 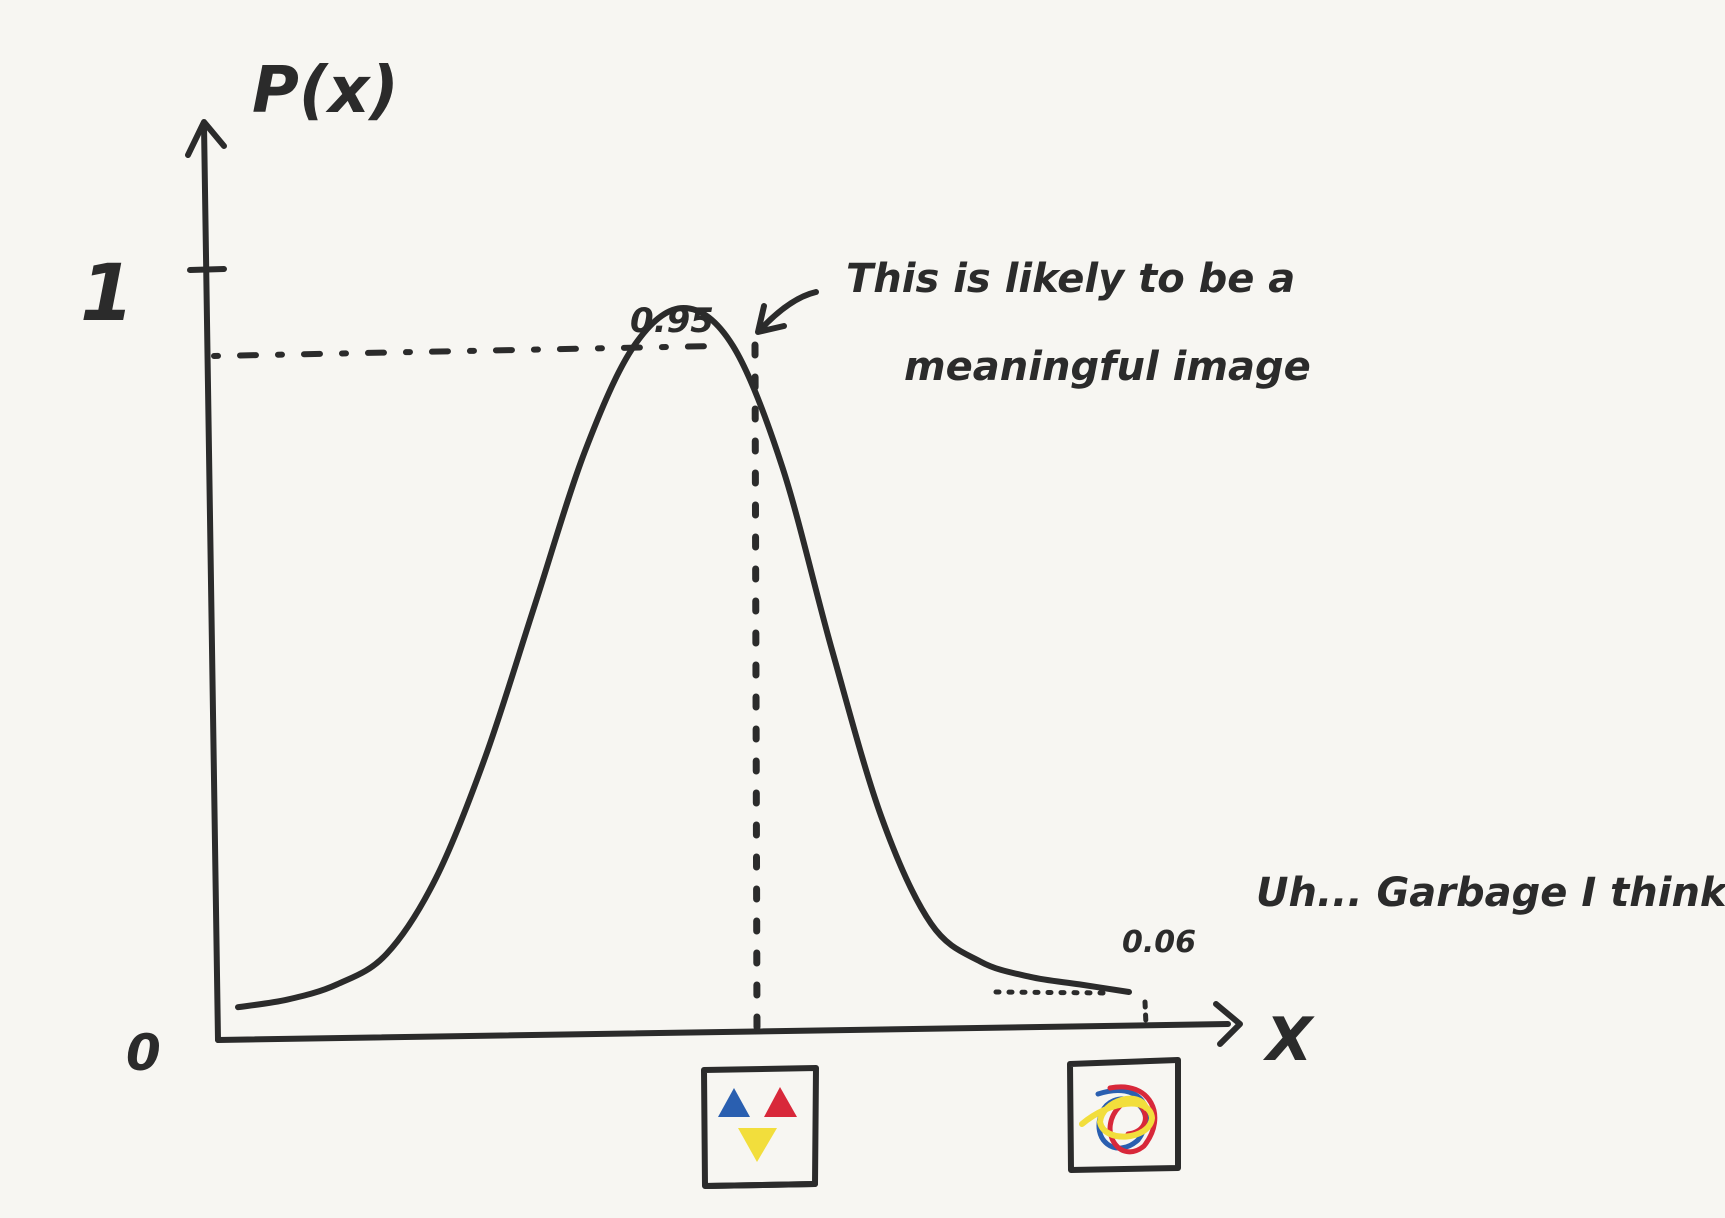 I want to click on garbage-image-thumbnail, so click(x=1124, y=1115).